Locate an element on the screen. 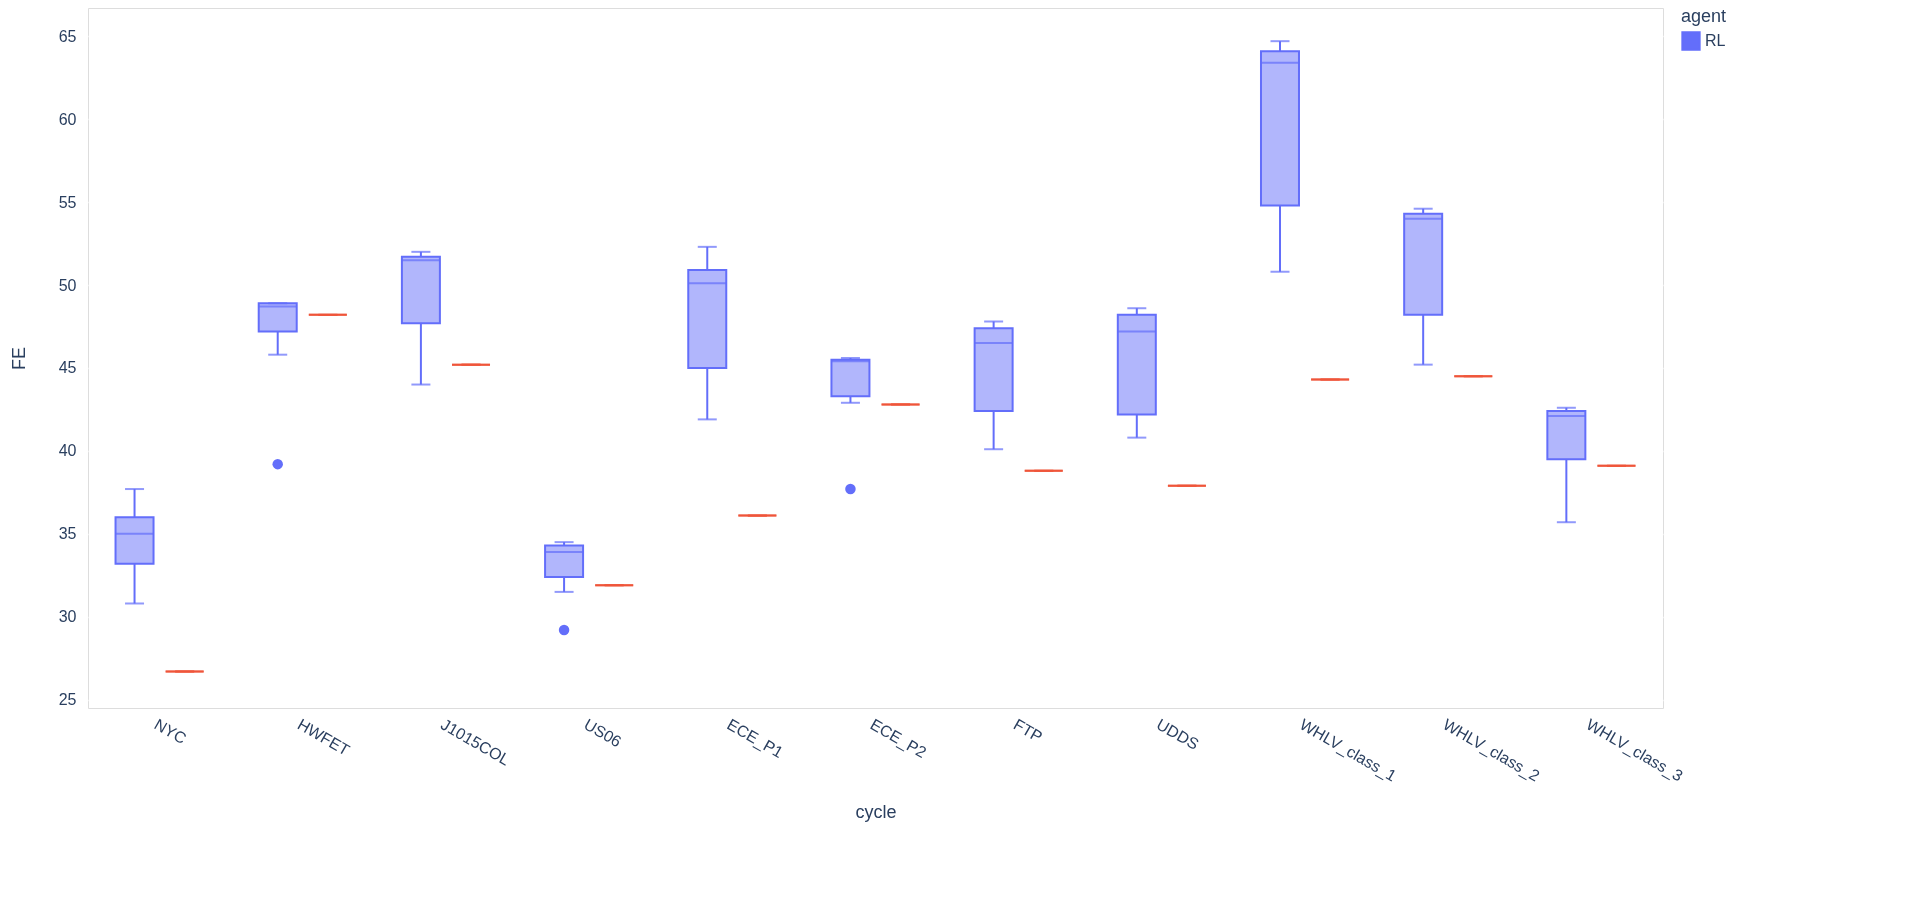  y-tick-label: 50 is located at coordinates (67, 285).